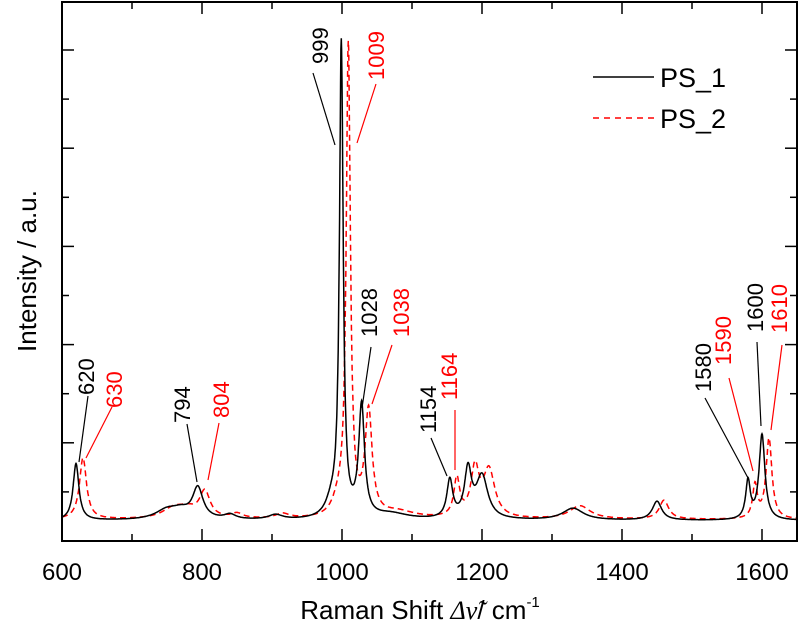 The image size is (800, 634). I want to click on legend: PS_1 PS_2, so click(659, 98).